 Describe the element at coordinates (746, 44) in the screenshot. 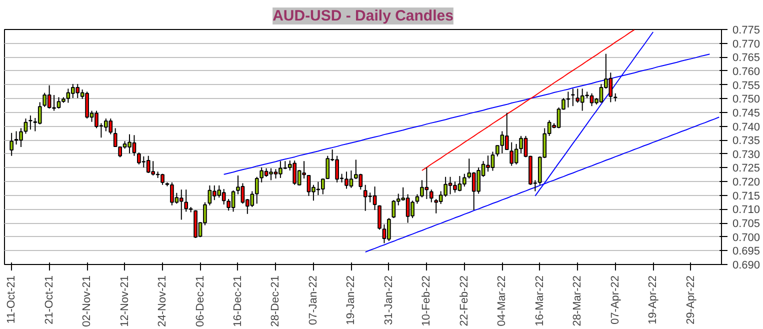

I see `y-tick-label: 0.770` at that location.